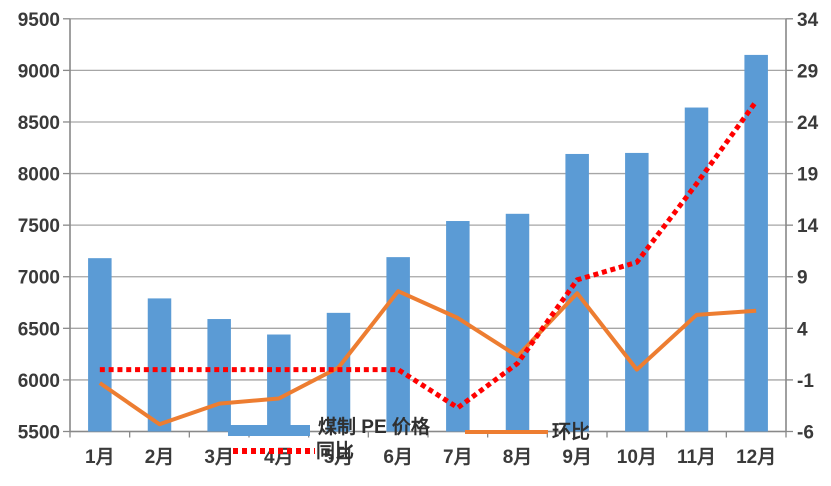  What do you see at coordinates (39, 20) in the screenshot?
I see `left-axis-tick-label: 9500` at bounding box center [39, 20].